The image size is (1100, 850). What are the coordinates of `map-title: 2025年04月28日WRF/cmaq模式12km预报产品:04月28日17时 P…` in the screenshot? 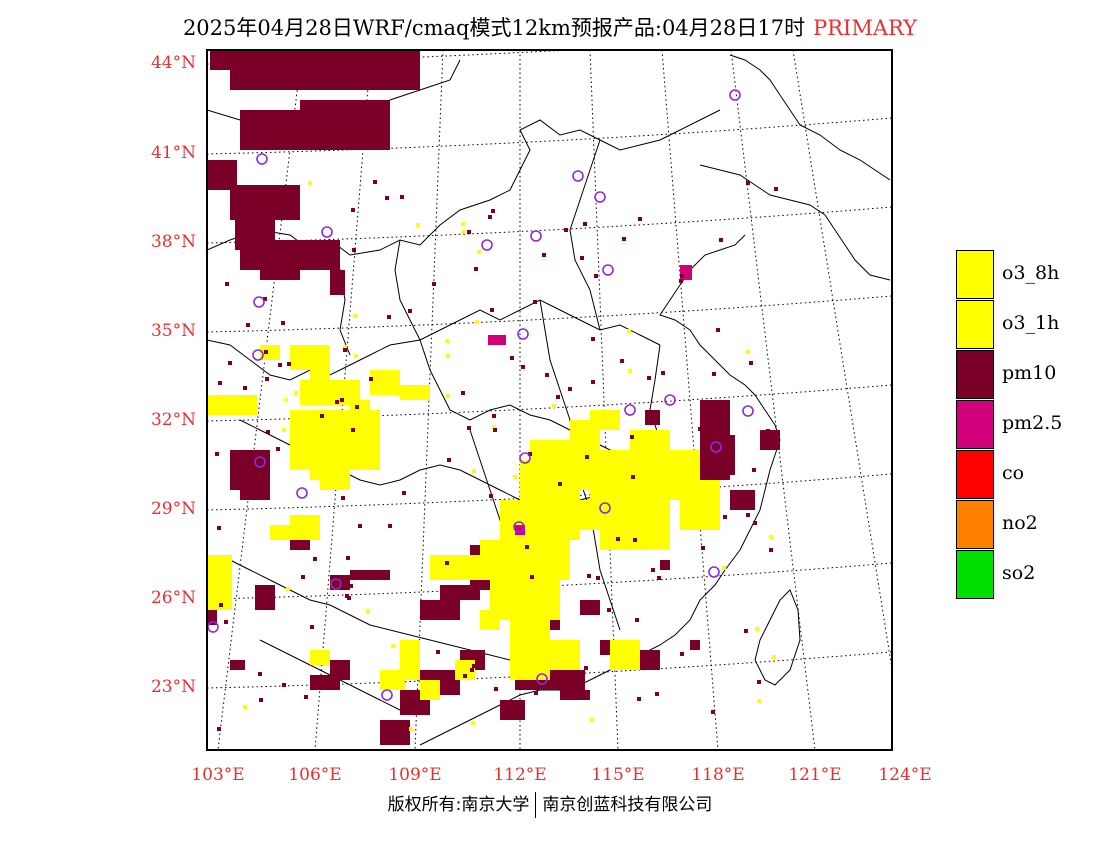 It's located at (550, 27).